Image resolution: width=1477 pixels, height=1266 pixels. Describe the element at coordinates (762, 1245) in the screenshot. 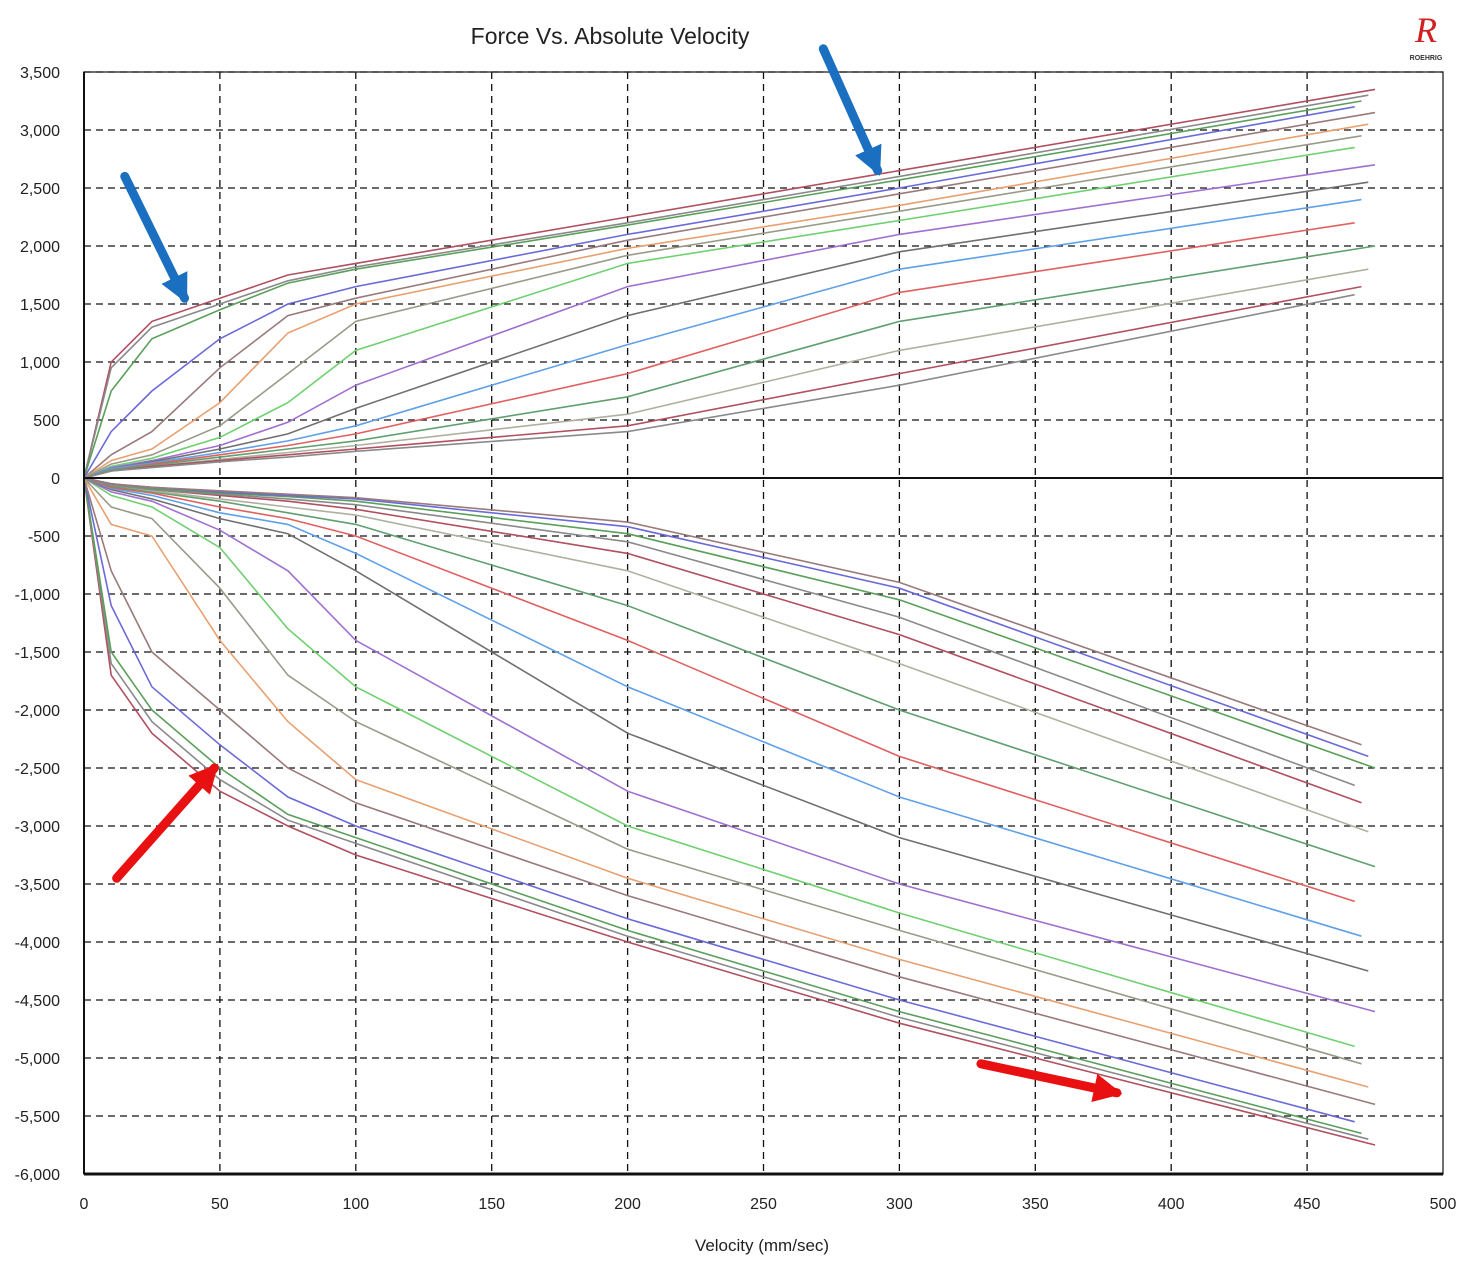

I see `x-axis-label: Velocity (mm/sec)` at that location.